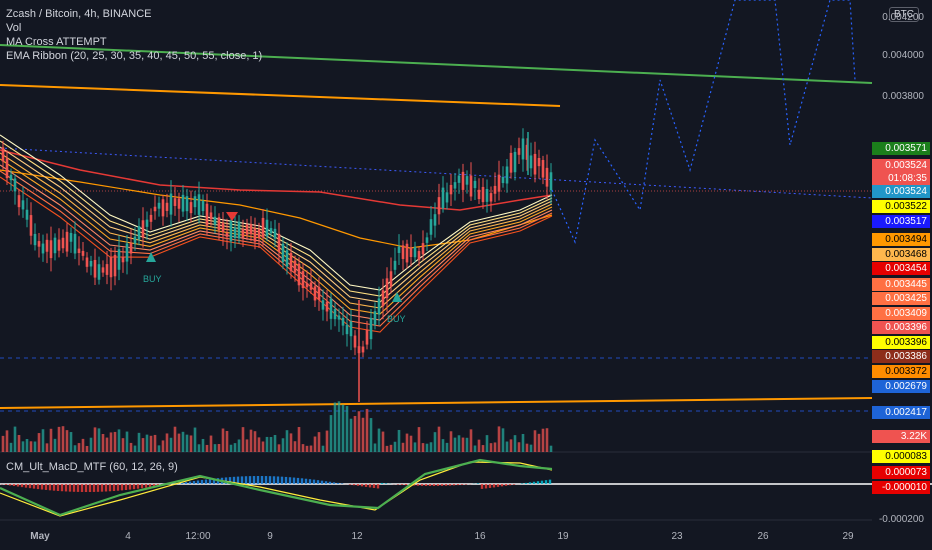 This screenshot has width=932, height=550. What do you see at coordinates (901, 519) in the screenshot?
I see `macd-scale-tick: -0.000200` at bounding box center [901, 519].